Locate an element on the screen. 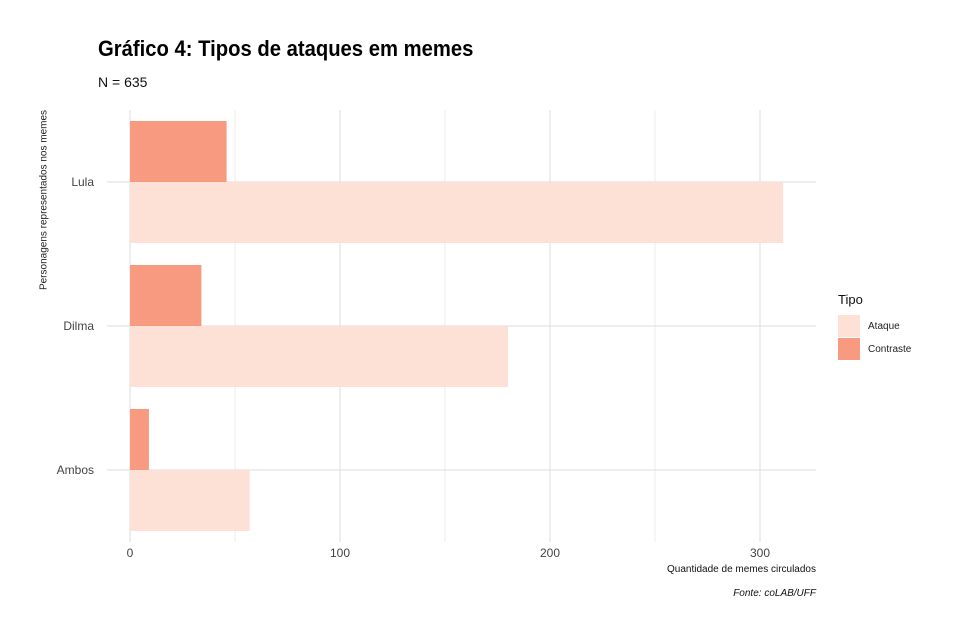 The image size is (960, 640). bar-ataque-ambos is located at coordinates (190, 500).